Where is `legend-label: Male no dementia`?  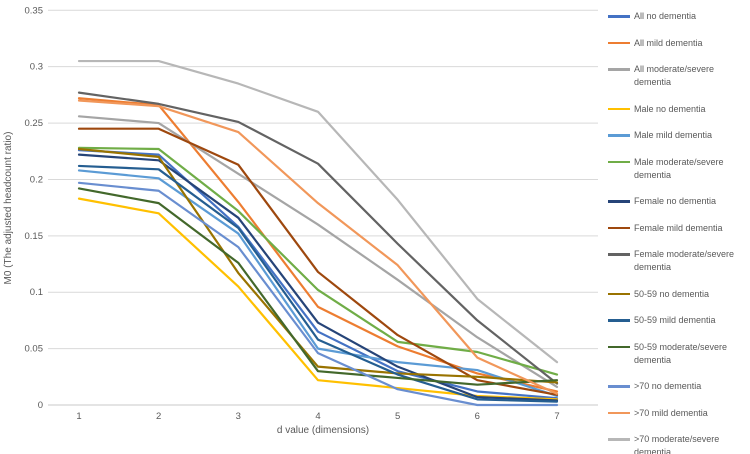 legend-label: Male no dementia is located at coordinates (670, 108).